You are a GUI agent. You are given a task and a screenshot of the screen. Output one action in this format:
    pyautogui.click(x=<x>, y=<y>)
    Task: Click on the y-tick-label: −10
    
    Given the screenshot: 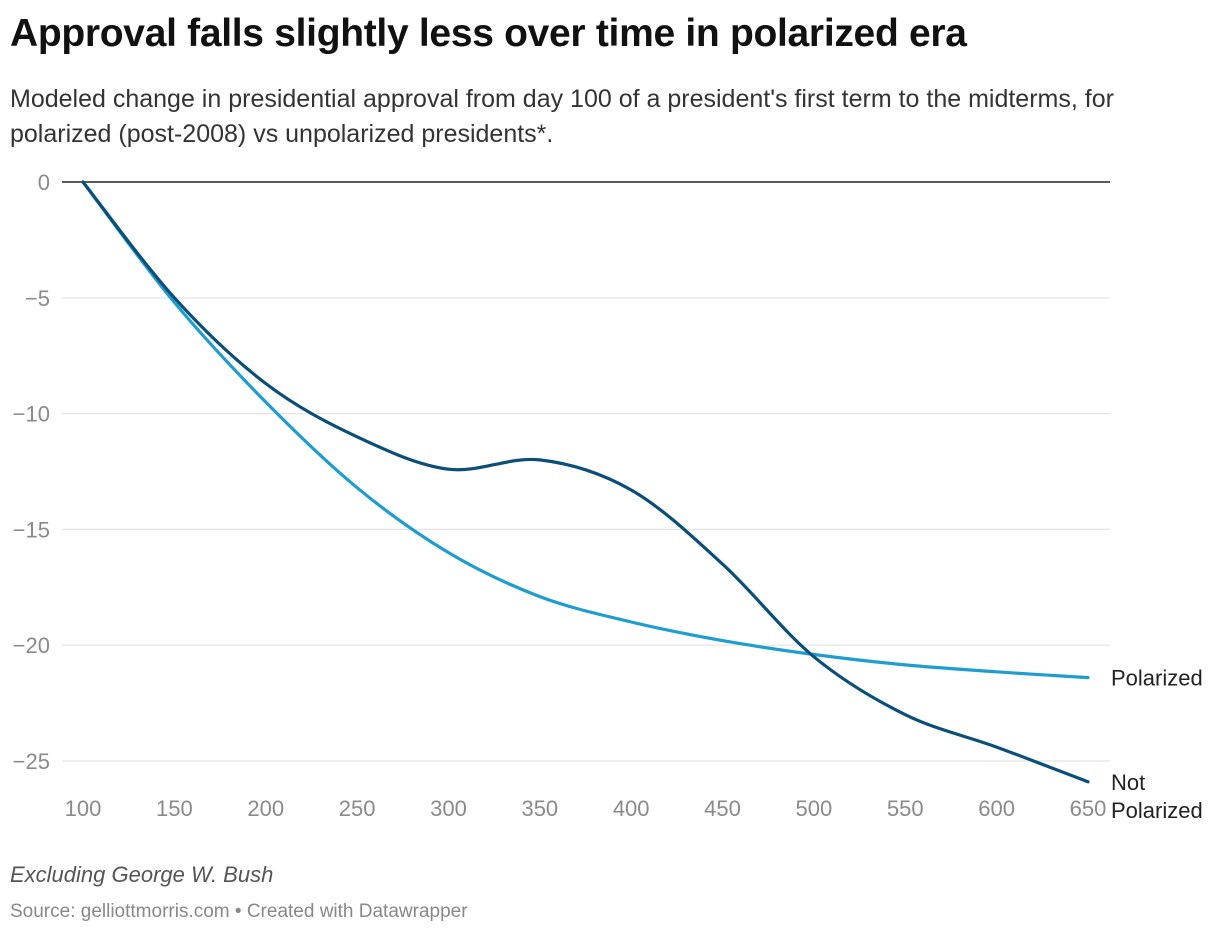 What is the action you would take?
    pyautogui.click(x=31, y=414)
    